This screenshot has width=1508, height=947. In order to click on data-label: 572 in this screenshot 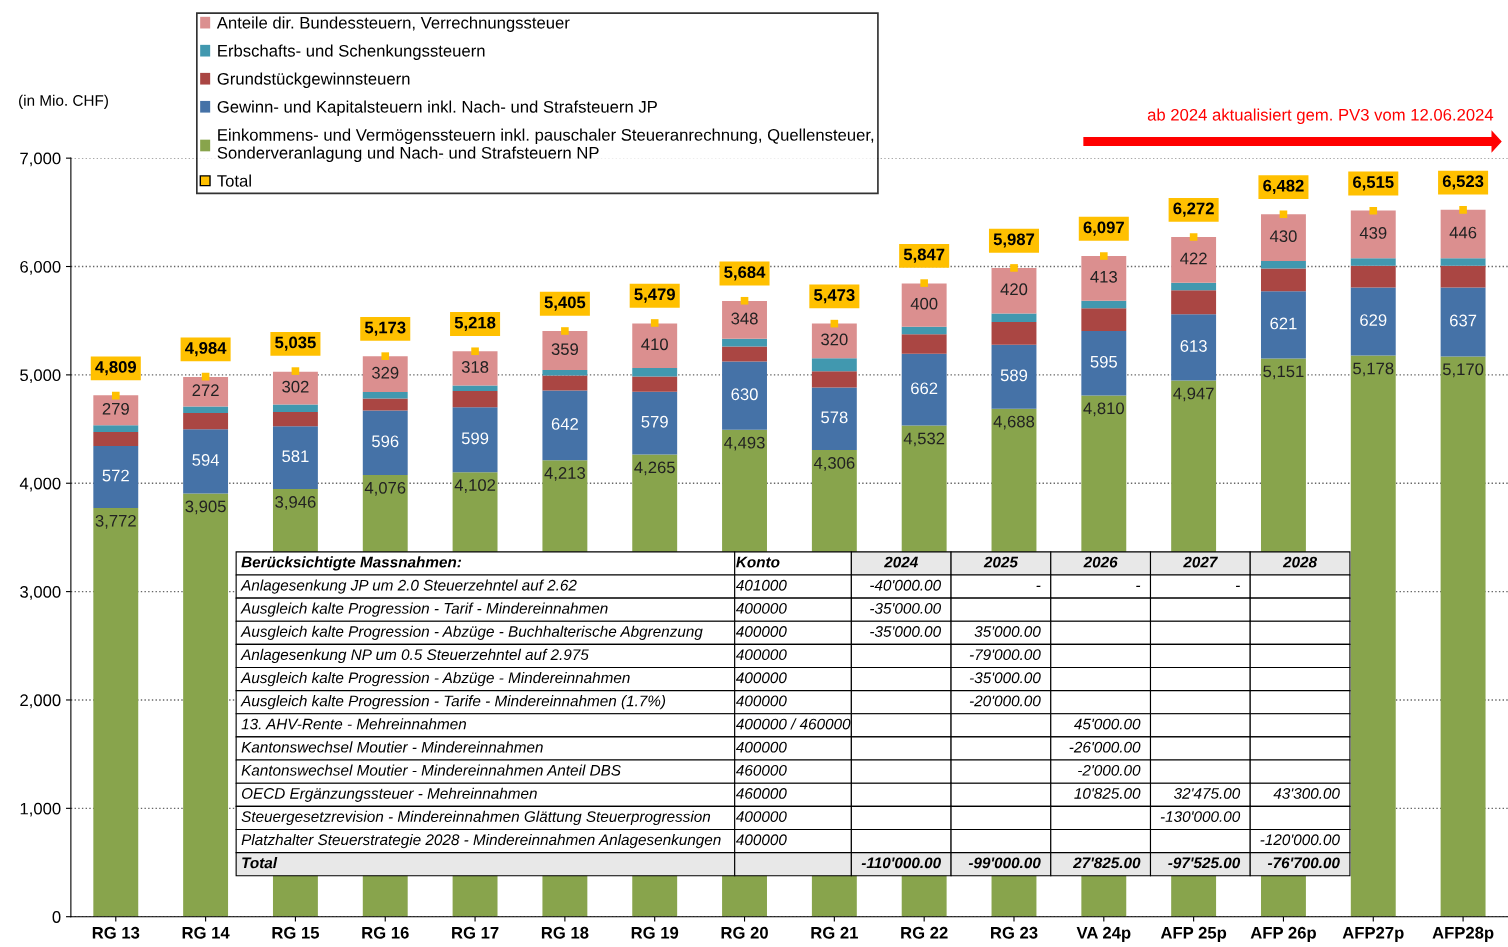, I will do `click(115, 475)`.